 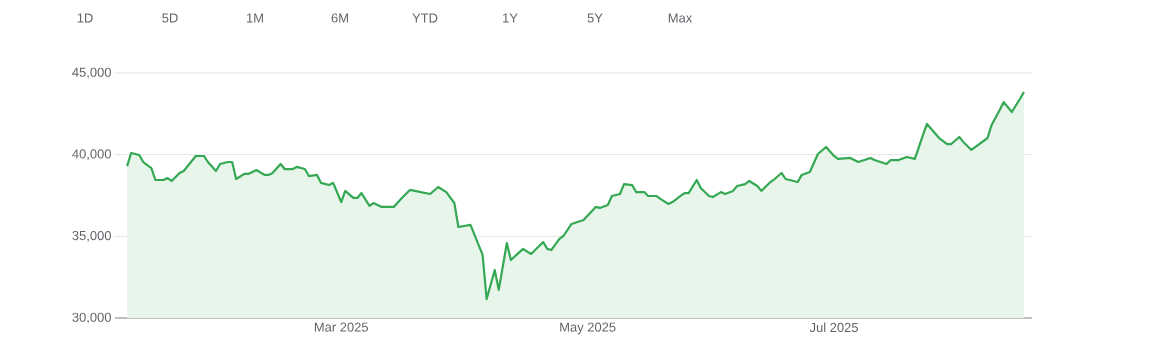 What do you see at coordinates (833, 327) in the screenshot?
I see `x-tick-label: Jul 2025` at bounding box center [833, 327].